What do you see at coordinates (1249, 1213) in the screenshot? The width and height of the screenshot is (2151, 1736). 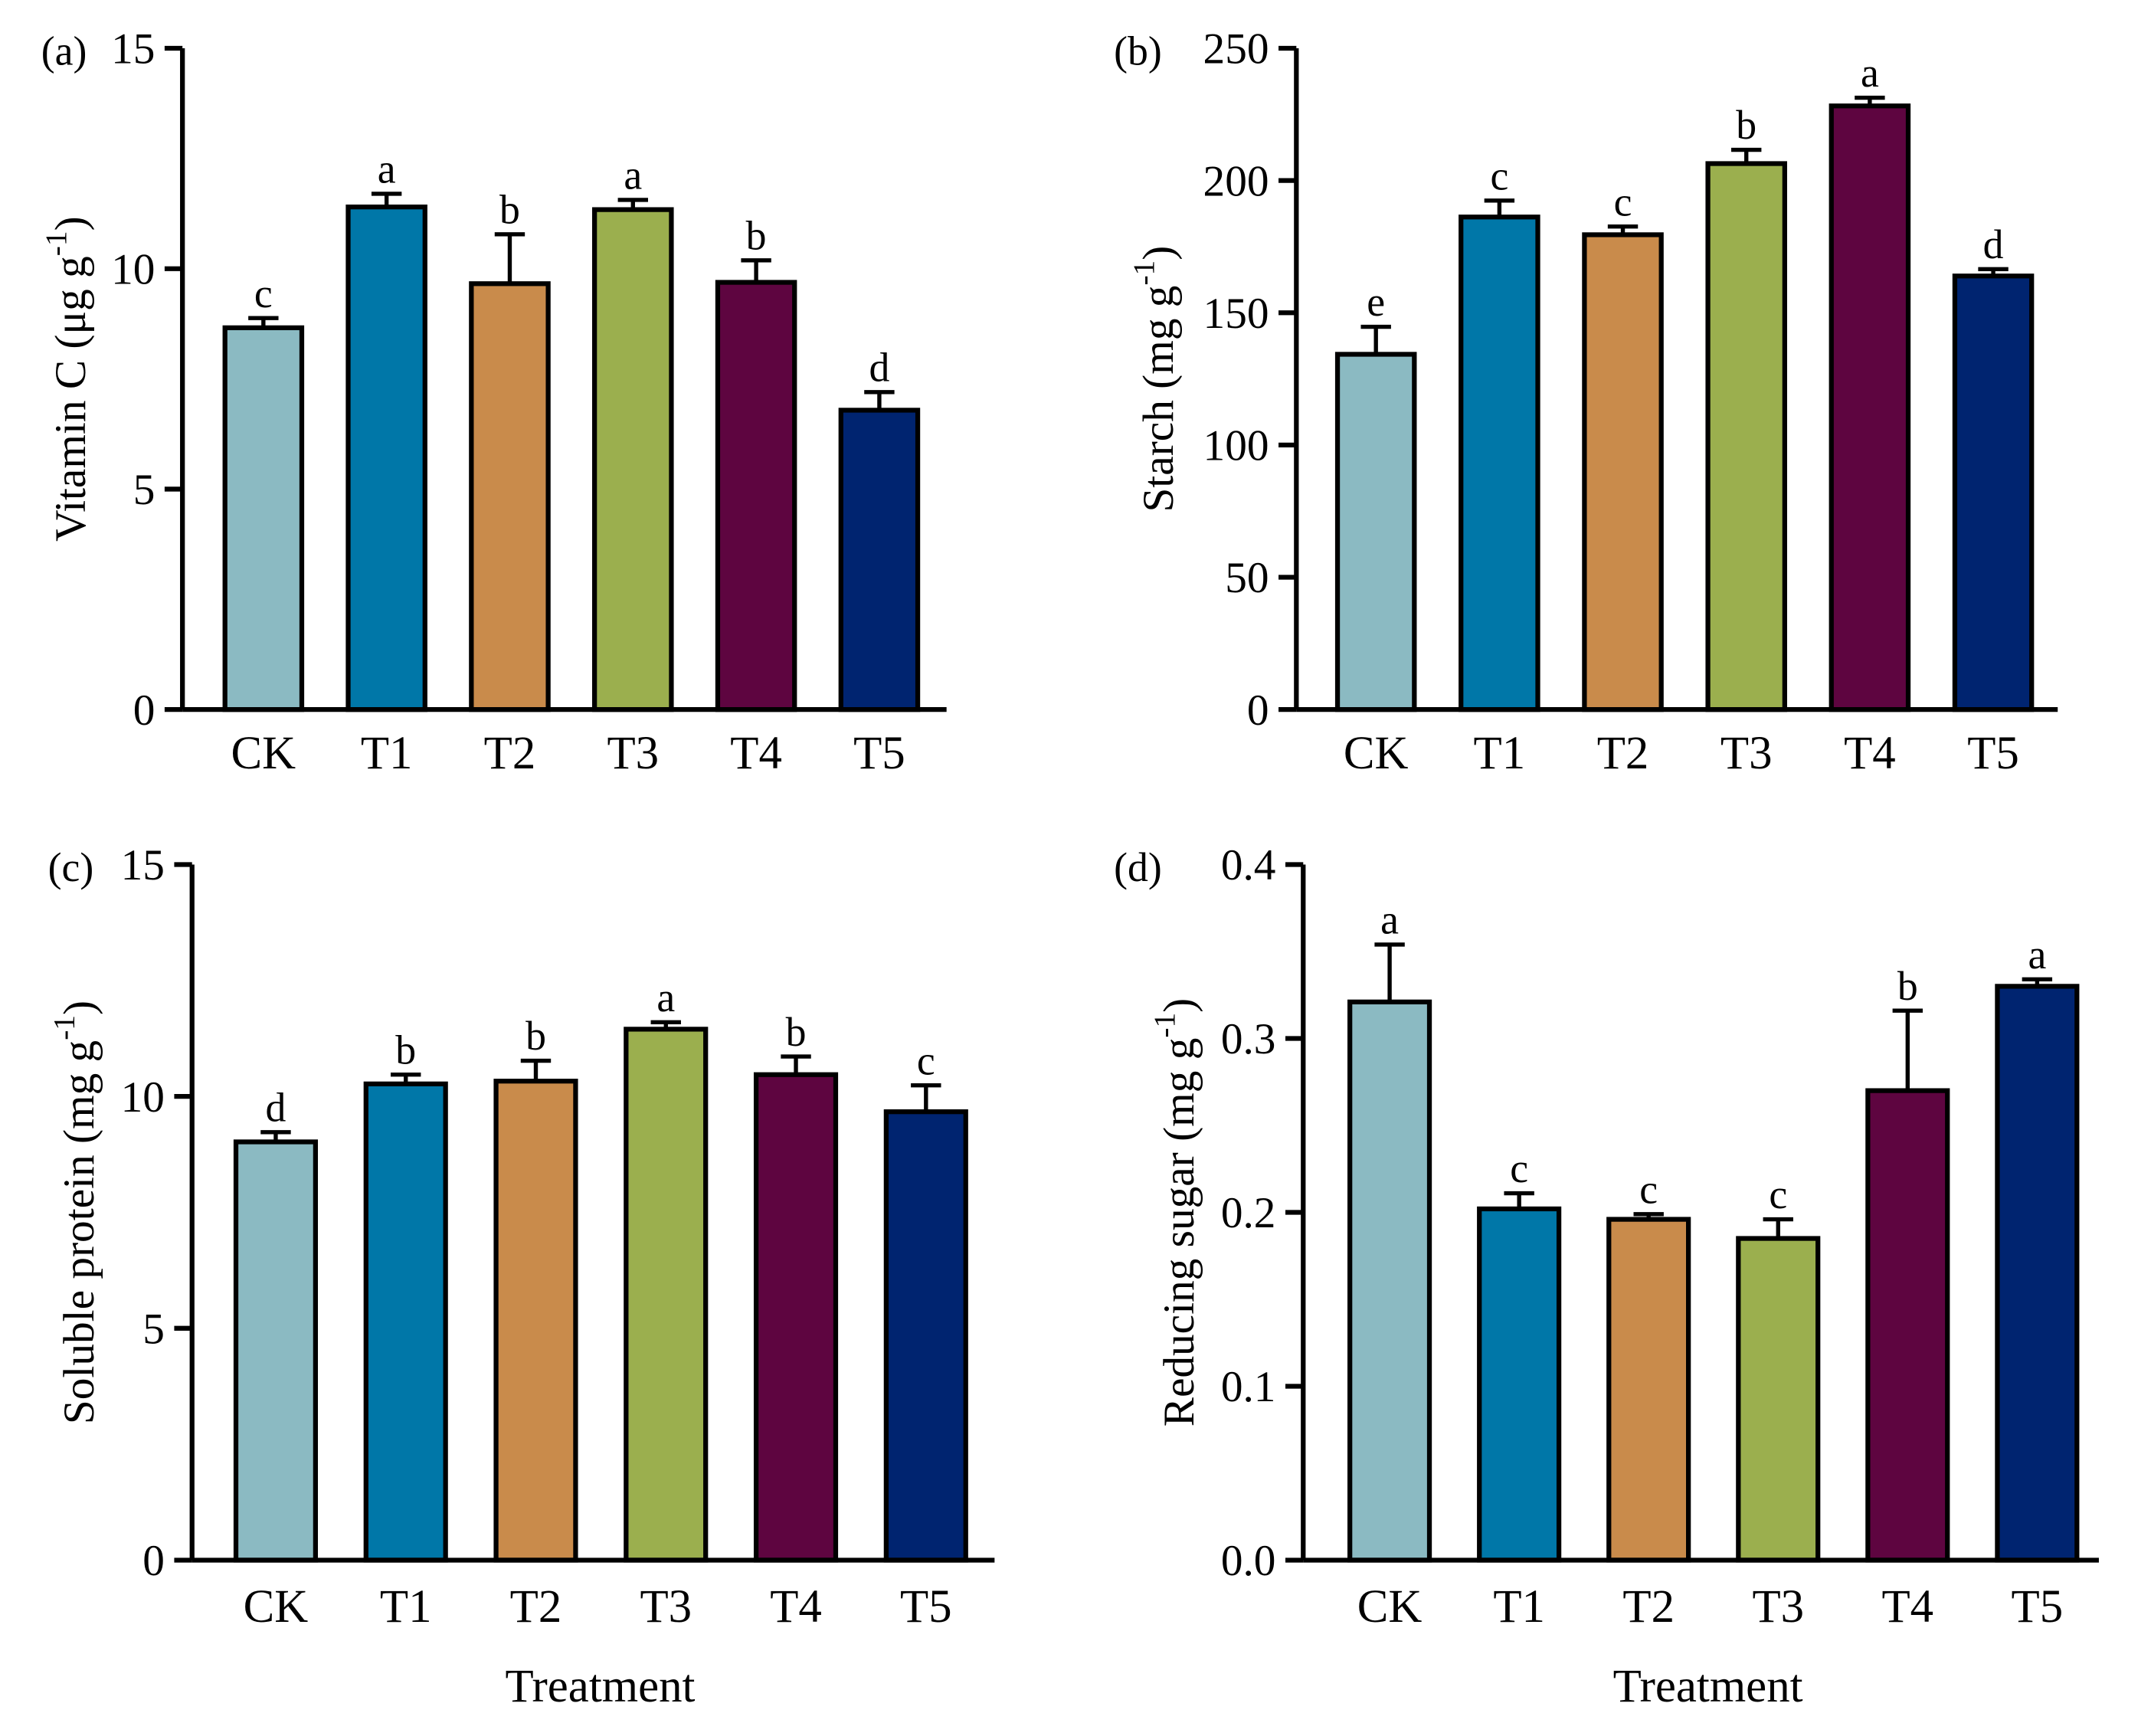 I see `y-tick-label: 0.2` at bounding box center [1249, 1213].